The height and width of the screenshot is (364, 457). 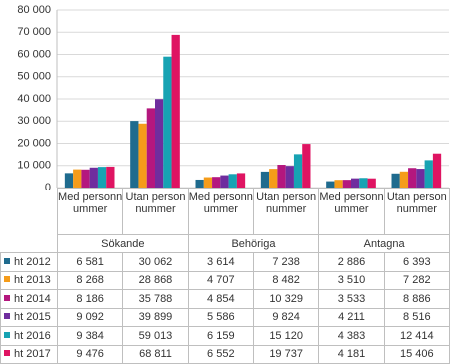 I want to click on data-table-value: 68 811, so click(x=155, y=354).